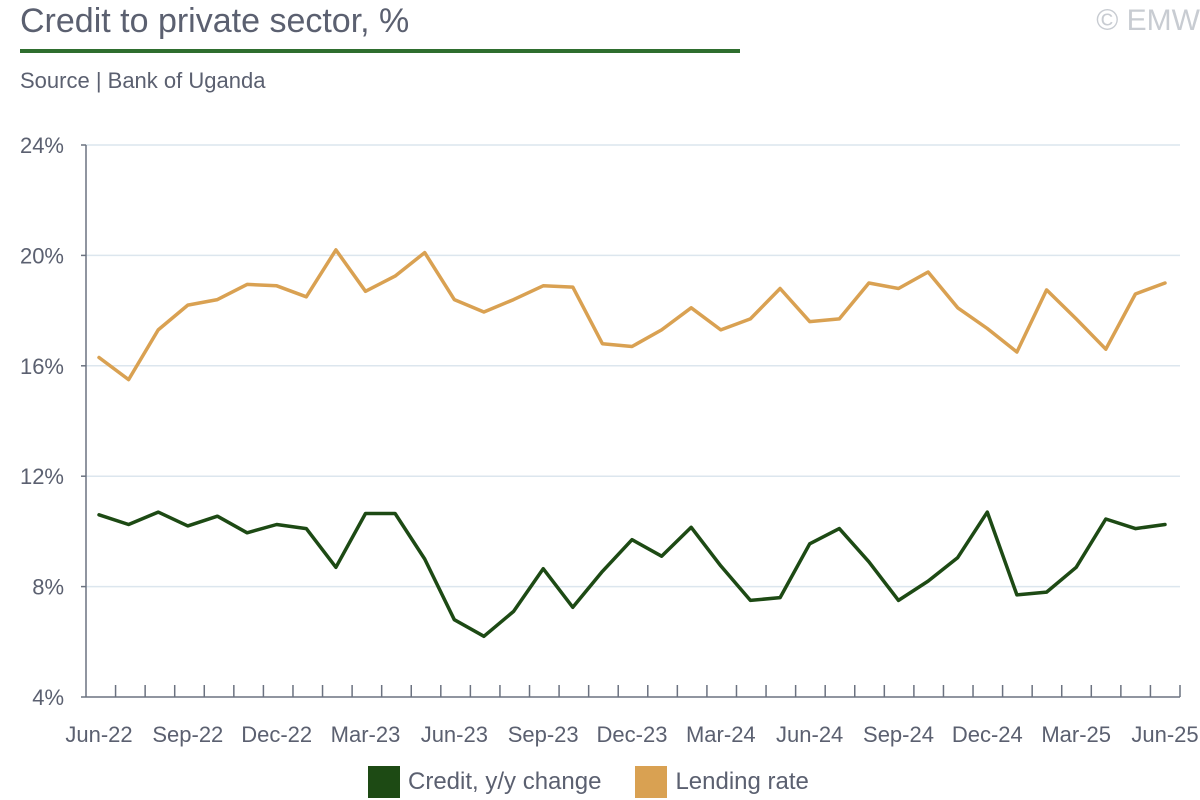 This screenshot has height=800, width=1200. What do you see at coordinates (380, 51) in the screenshot?
I see `title-underline` at bounding box center [380, 51].